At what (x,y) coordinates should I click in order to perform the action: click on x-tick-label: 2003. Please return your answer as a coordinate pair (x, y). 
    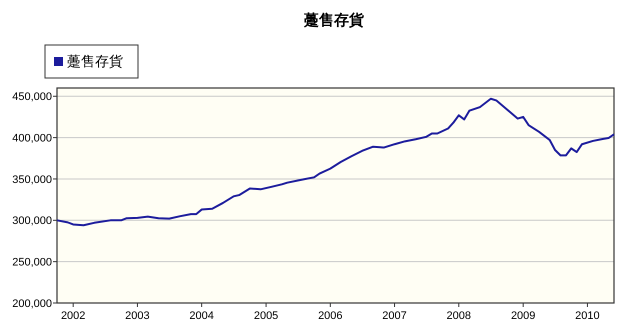
    Looking at the image, I should click on (137, 316).